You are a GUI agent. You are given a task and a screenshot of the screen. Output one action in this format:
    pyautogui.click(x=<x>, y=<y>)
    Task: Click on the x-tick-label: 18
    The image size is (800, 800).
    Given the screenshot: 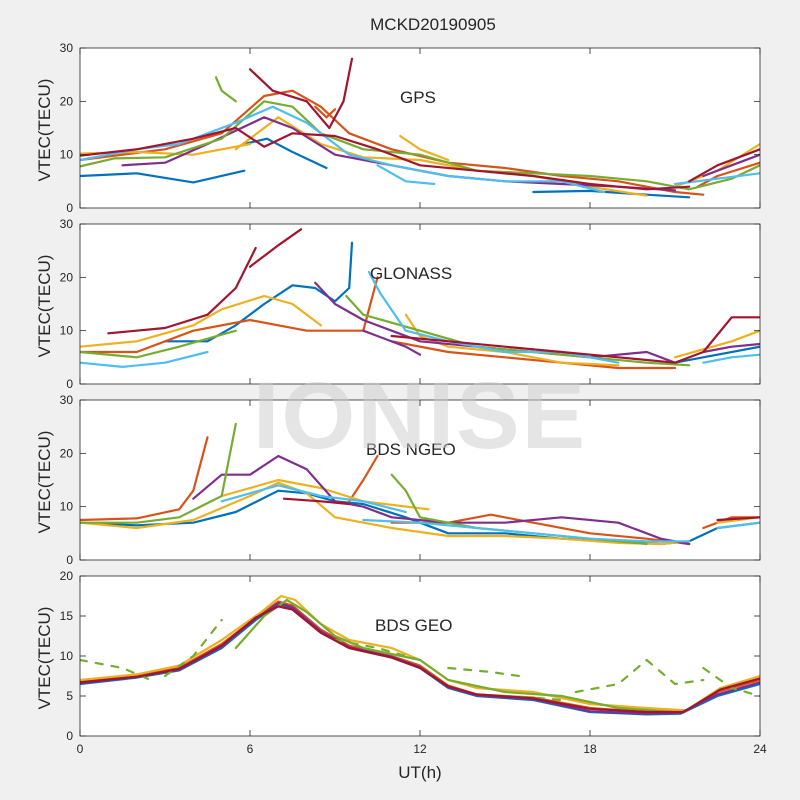 What is the action you would take?
    pyautogui.click(x=590, y=749)
    